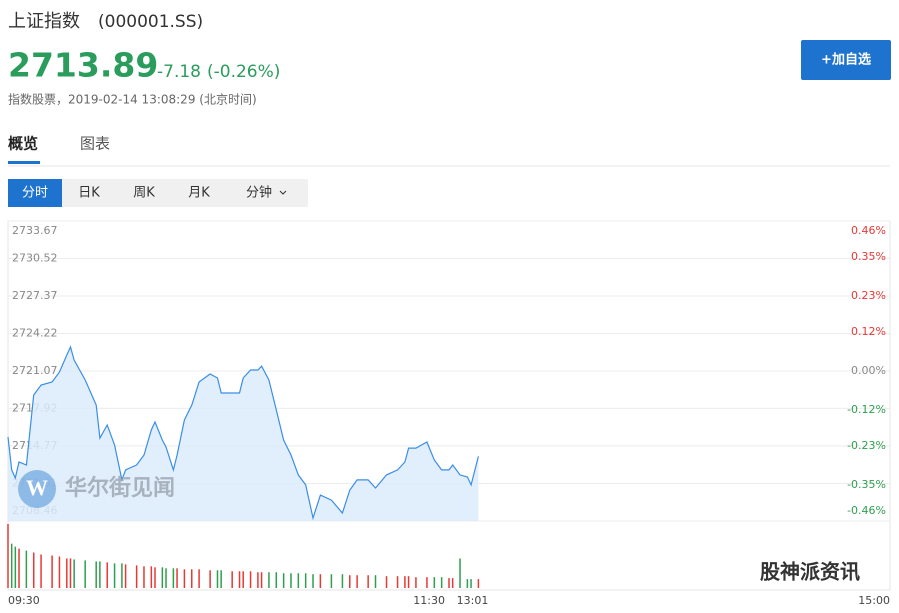  What do you see at coordinates (868, 370) in the screenshot?
I see `y2-tick-label: 0.00%` at bounding box center [868, 370].